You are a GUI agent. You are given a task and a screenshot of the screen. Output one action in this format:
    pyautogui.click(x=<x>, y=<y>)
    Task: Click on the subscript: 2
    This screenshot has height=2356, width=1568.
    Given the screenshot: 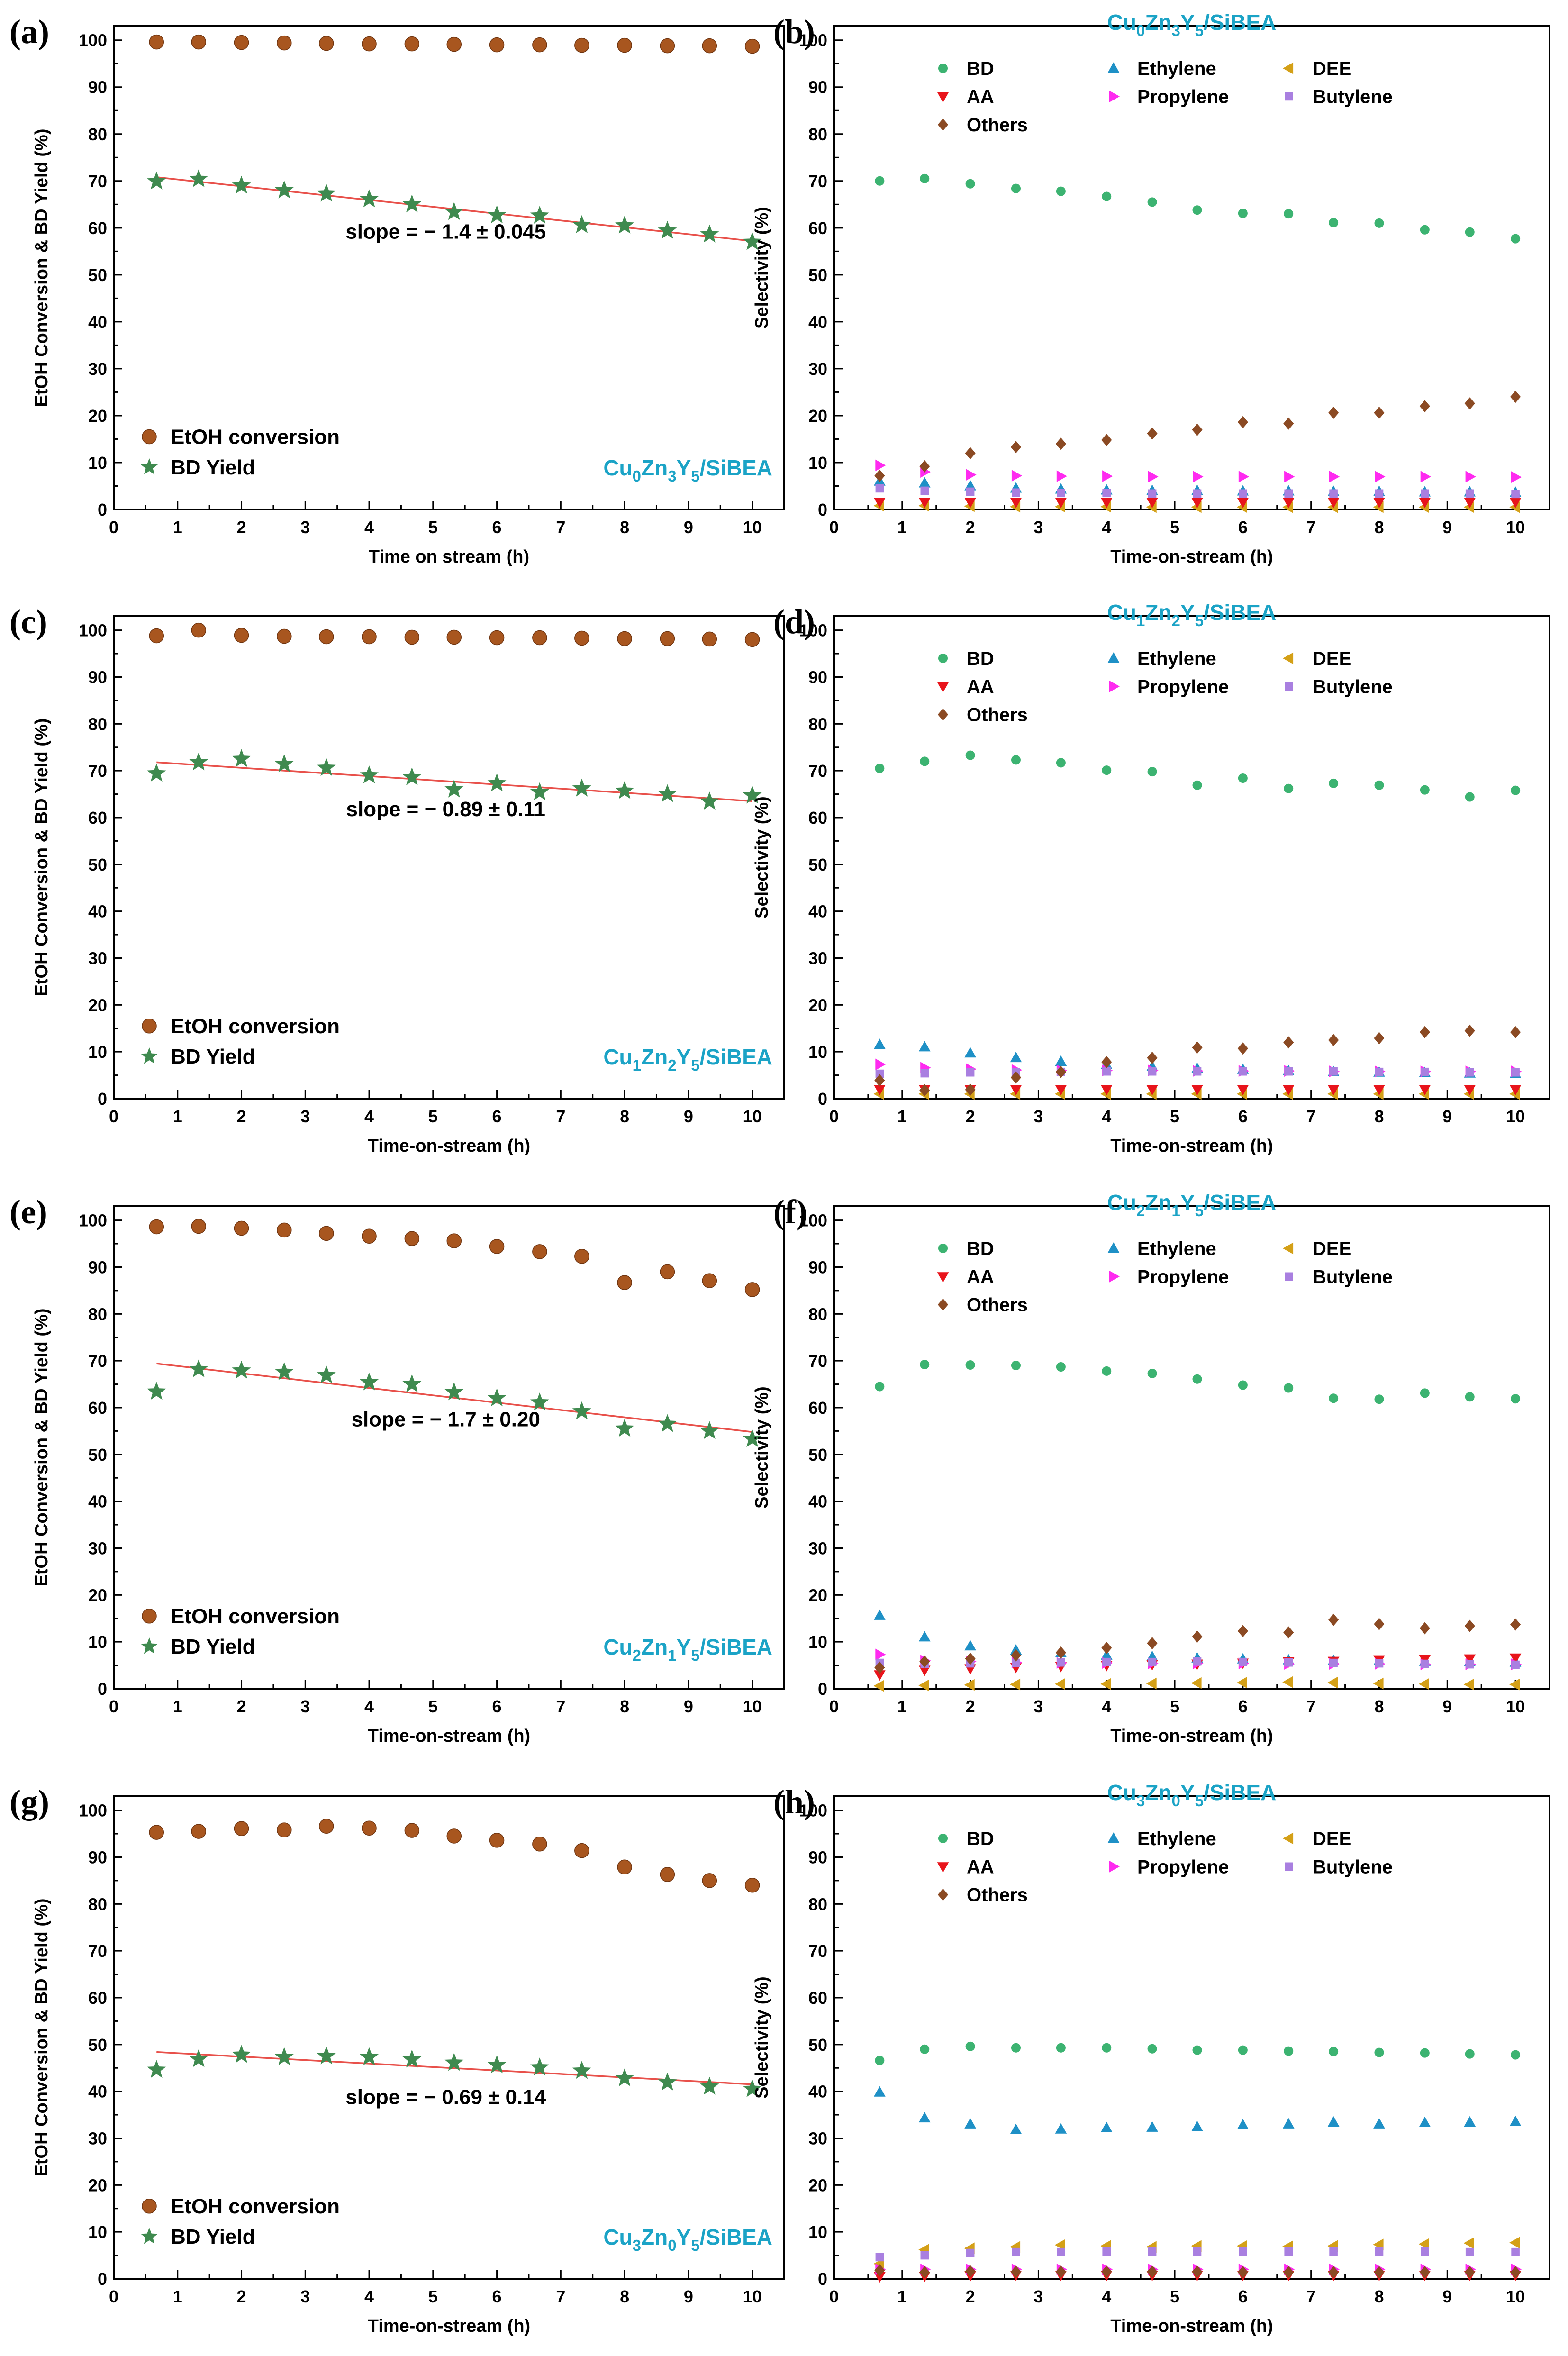 What is the action you would take?
    pyautogui.click(x=1140, y=1210)
    